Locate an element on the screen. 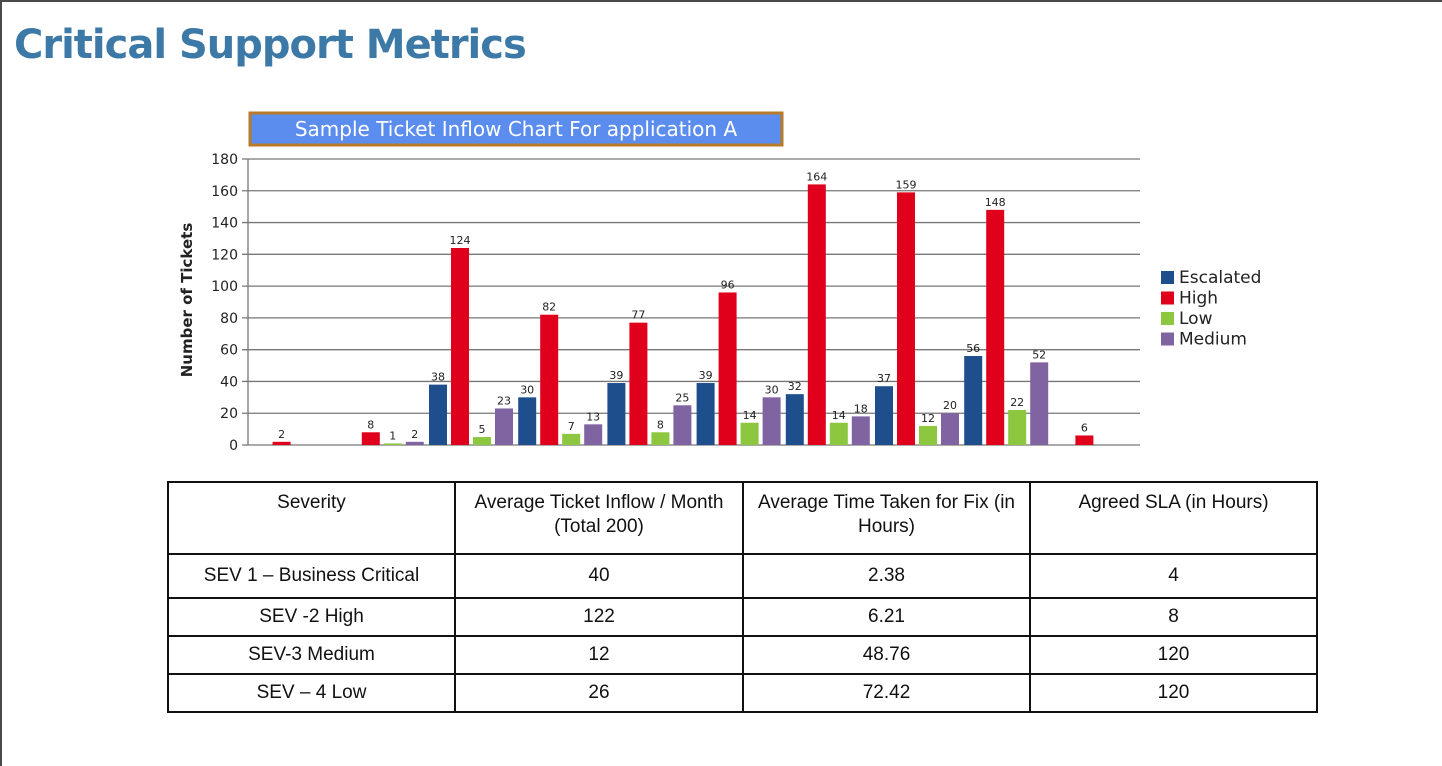 This screenshot has width=1442, height=766. y-tick-label: 40 is located at coordinates (229, 382).